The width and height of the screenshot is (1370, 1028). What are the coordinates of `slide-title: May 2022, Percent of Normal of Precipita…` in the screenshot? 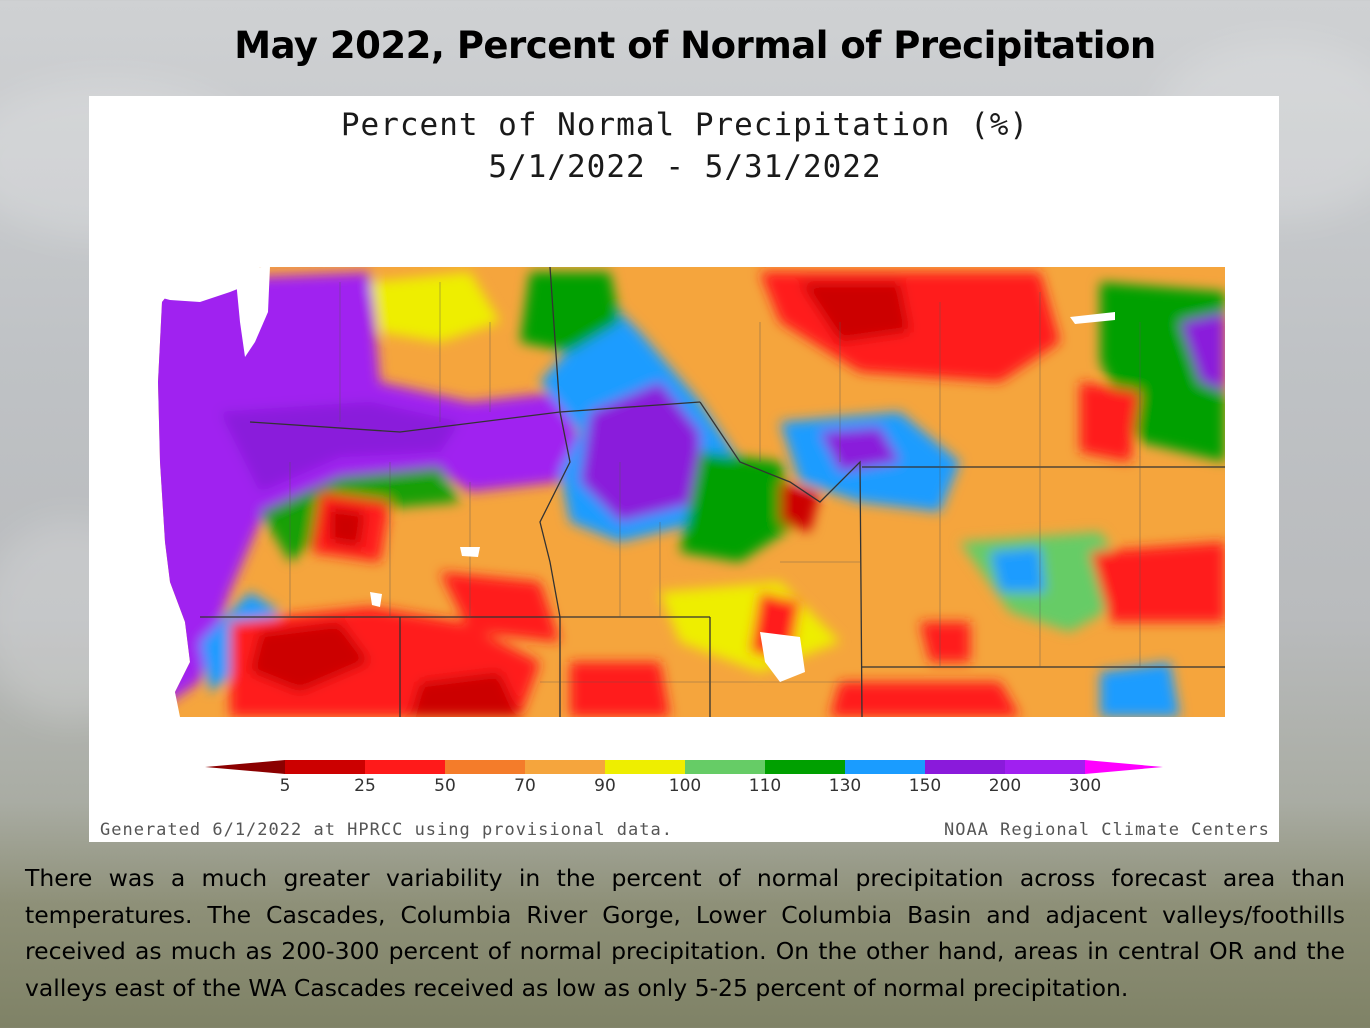 It's located at (695, 45).